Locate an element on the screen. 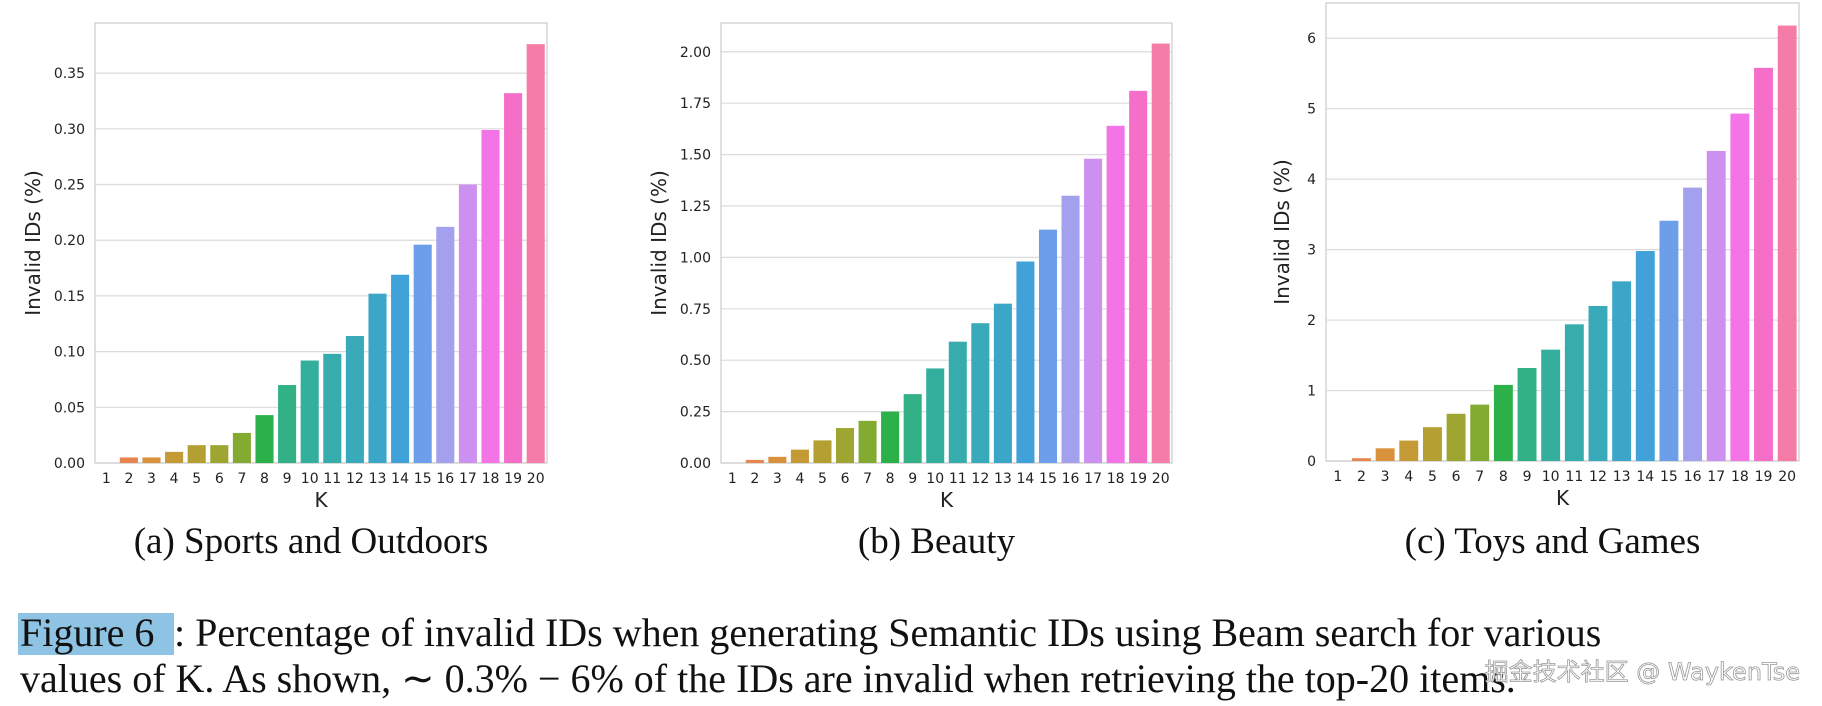 The width and height of the screenshot is (1822, 706). y-tick-label: 0.75 is located at coordinates (695, 310).